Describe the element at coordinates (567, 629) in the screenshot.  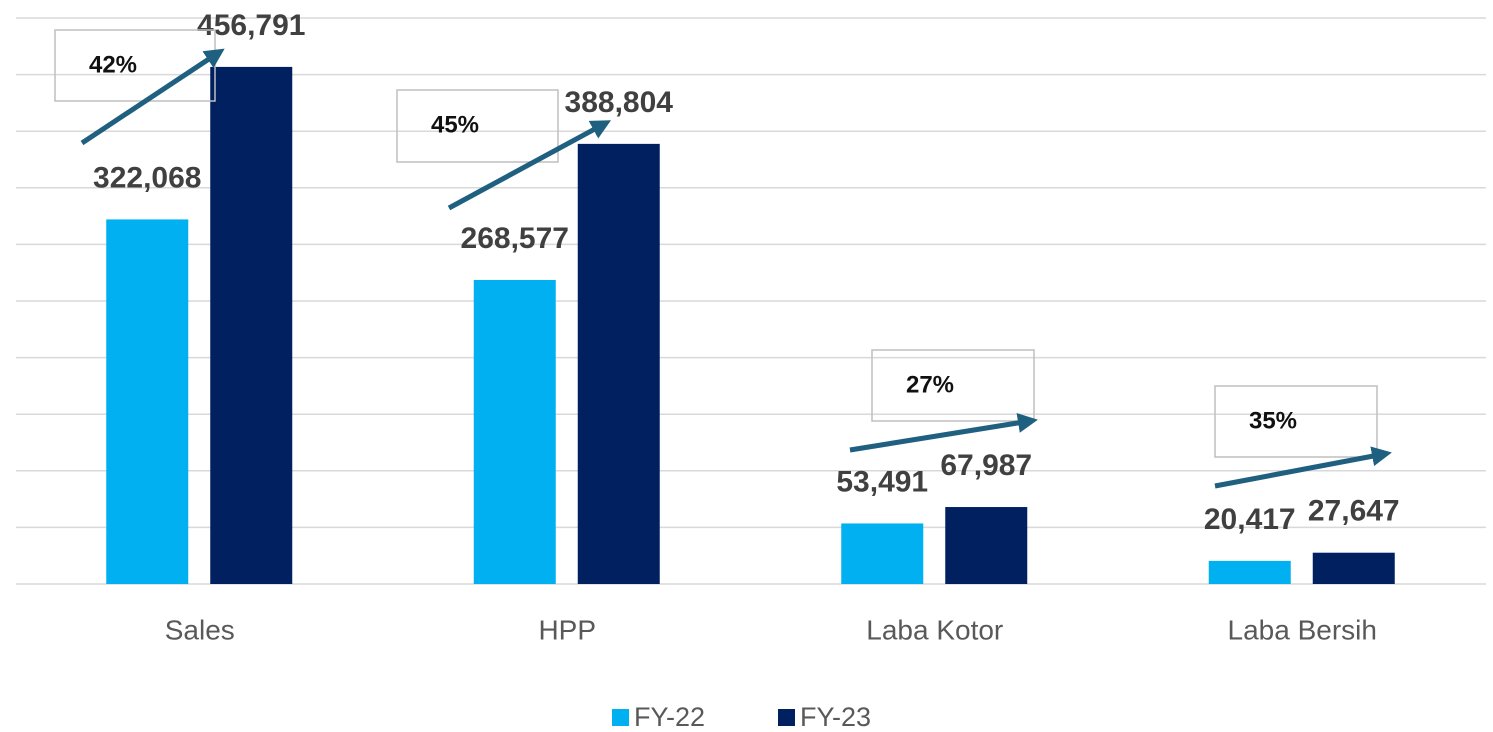
I see `x-tick-label: HPP` at that location.